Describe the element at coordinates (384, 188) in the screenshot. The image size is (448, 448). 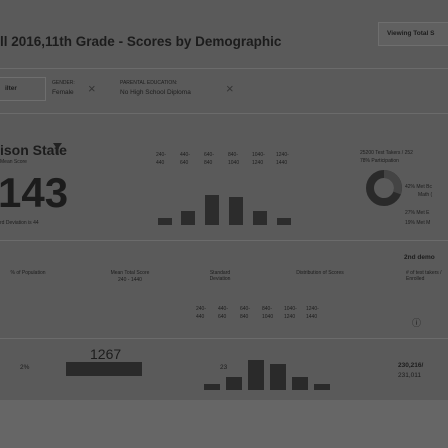
I see `donut` at that location.